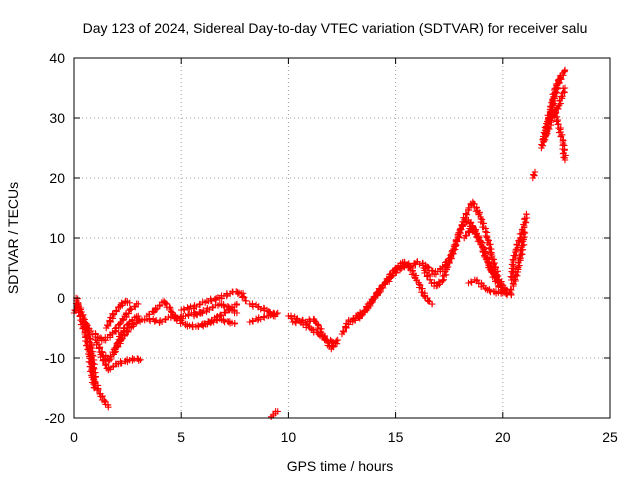 The width and height of the screenshot is (640, 480). What do you see at coordinates (181, 437) in the screenshot?
I see `x-tick-label: 5` at bounding box center [181, 437].